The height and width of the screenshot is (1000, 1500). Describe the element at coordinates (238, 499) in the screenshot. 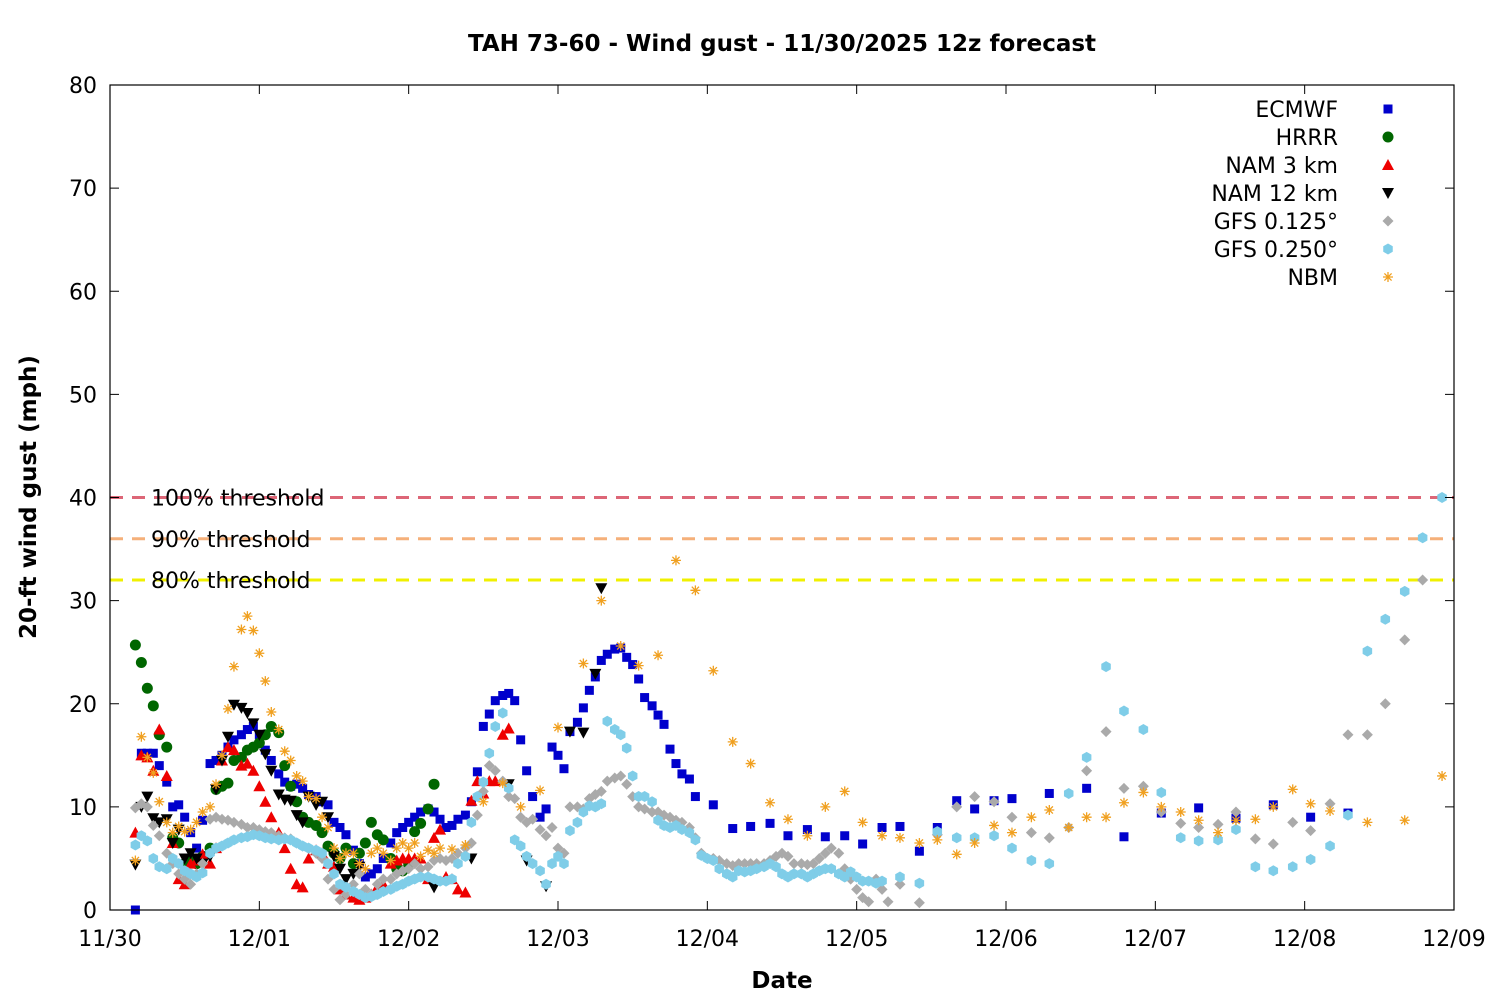

I see `threshold-label-0: 100% threshold` at that location.